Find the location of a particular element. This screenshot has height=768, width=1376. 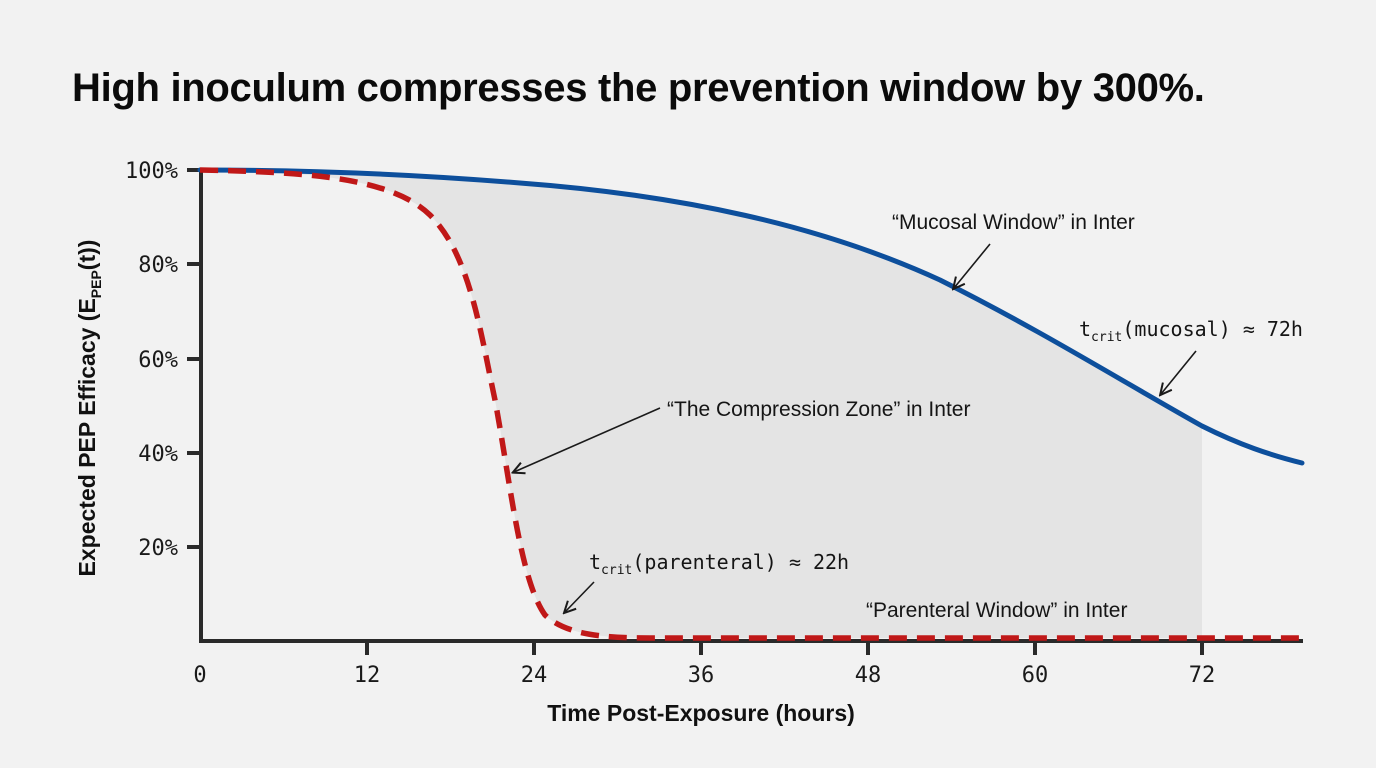

y-tick-label: 20% is located at coordinates (158, 548).